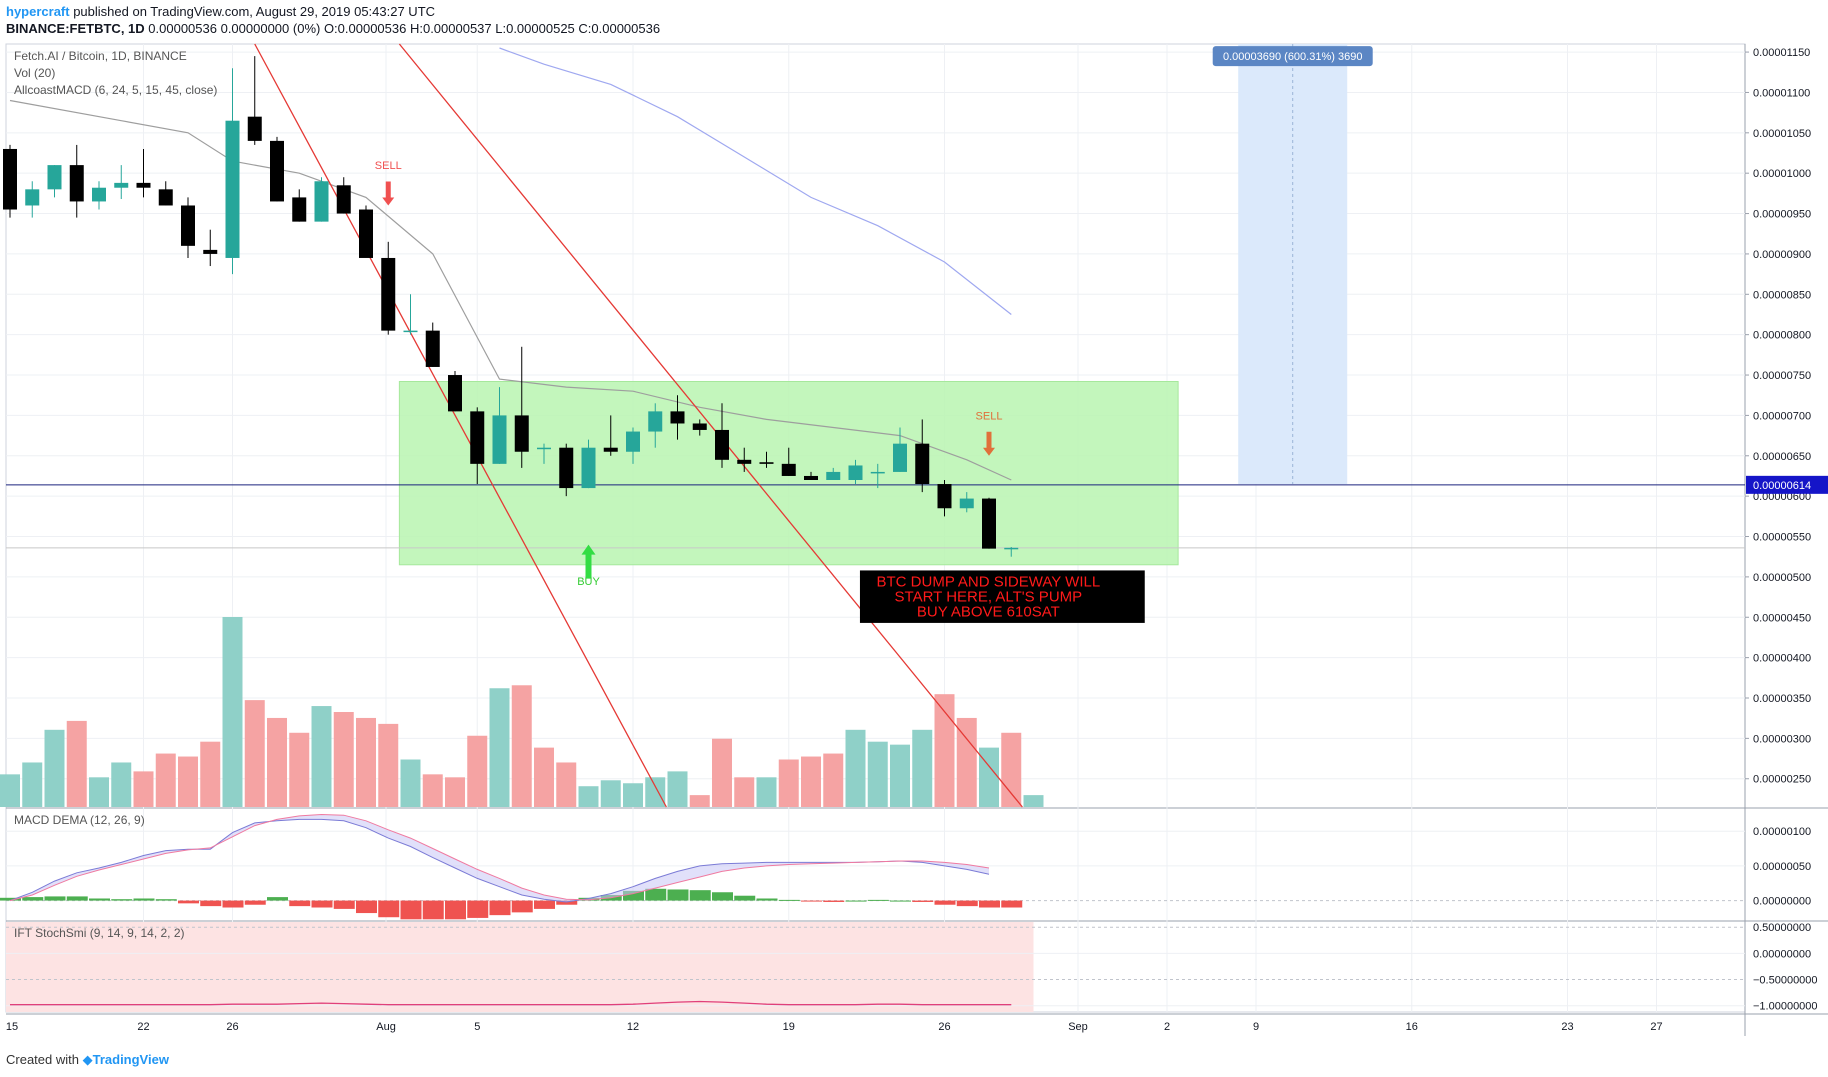  What do you see at coordinates (1782, 954) in the screenshot?
I see `stoch-tick-label: 0.00000000` at bounding box center [1782, 954].